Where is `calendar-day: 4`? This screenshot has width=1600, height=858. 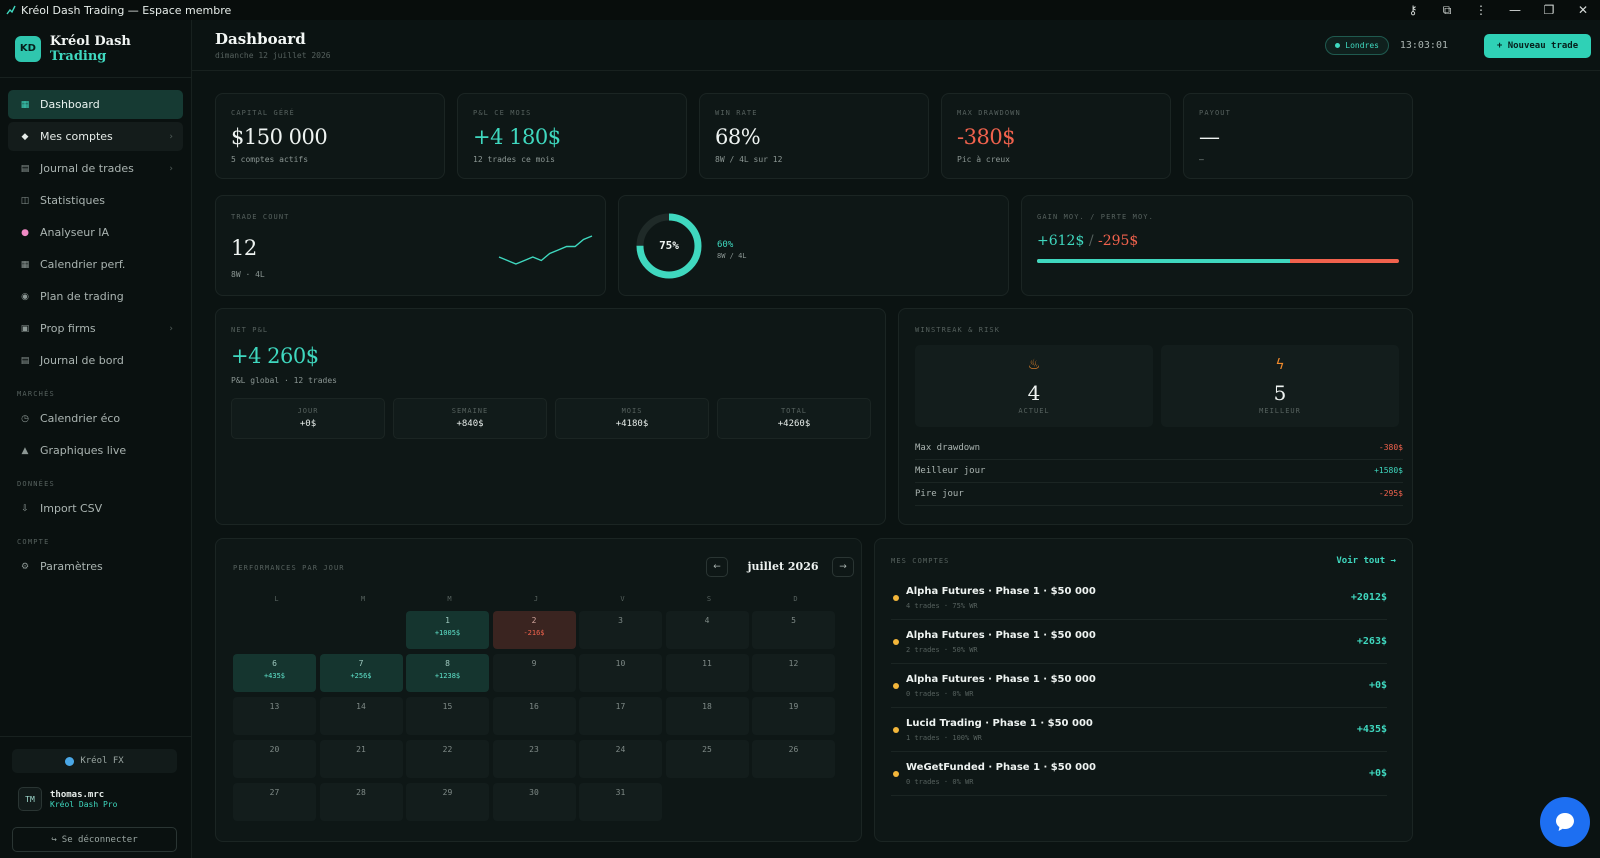 calendar-day: 4 is located at coordinates (707, 630).